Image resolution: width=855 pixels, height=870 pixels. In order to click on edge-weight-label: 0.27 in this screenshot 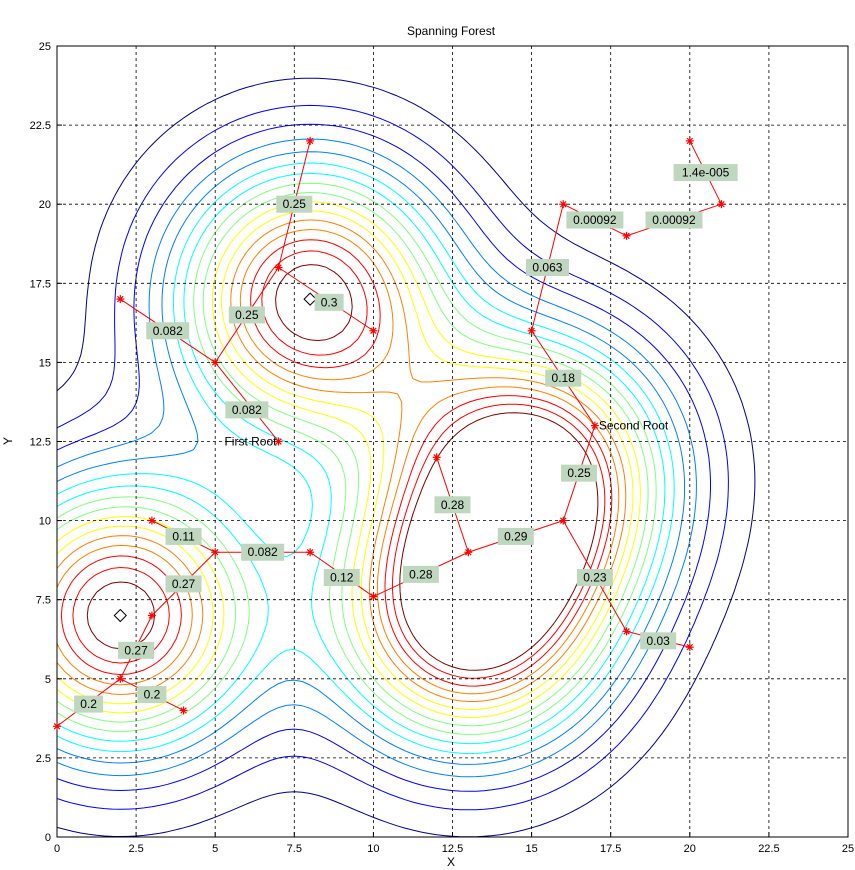, I will do `click(183, 584)`.